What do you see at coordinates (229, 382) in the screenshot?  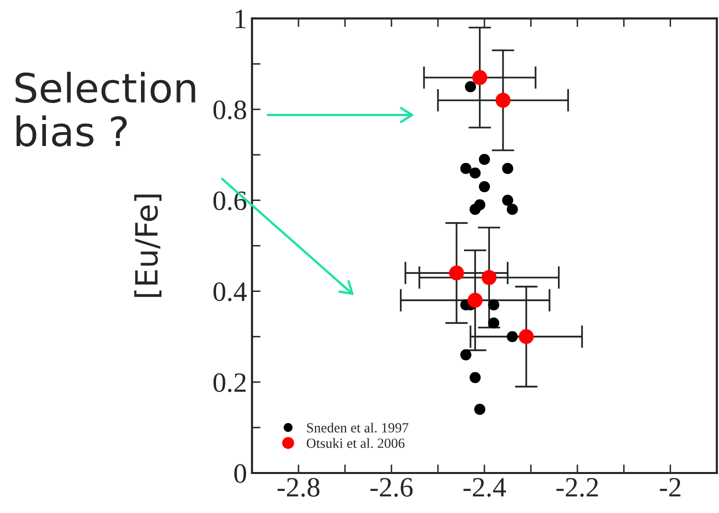 I see `y-tick-label: 0.2` at bounding box center [229, 382].